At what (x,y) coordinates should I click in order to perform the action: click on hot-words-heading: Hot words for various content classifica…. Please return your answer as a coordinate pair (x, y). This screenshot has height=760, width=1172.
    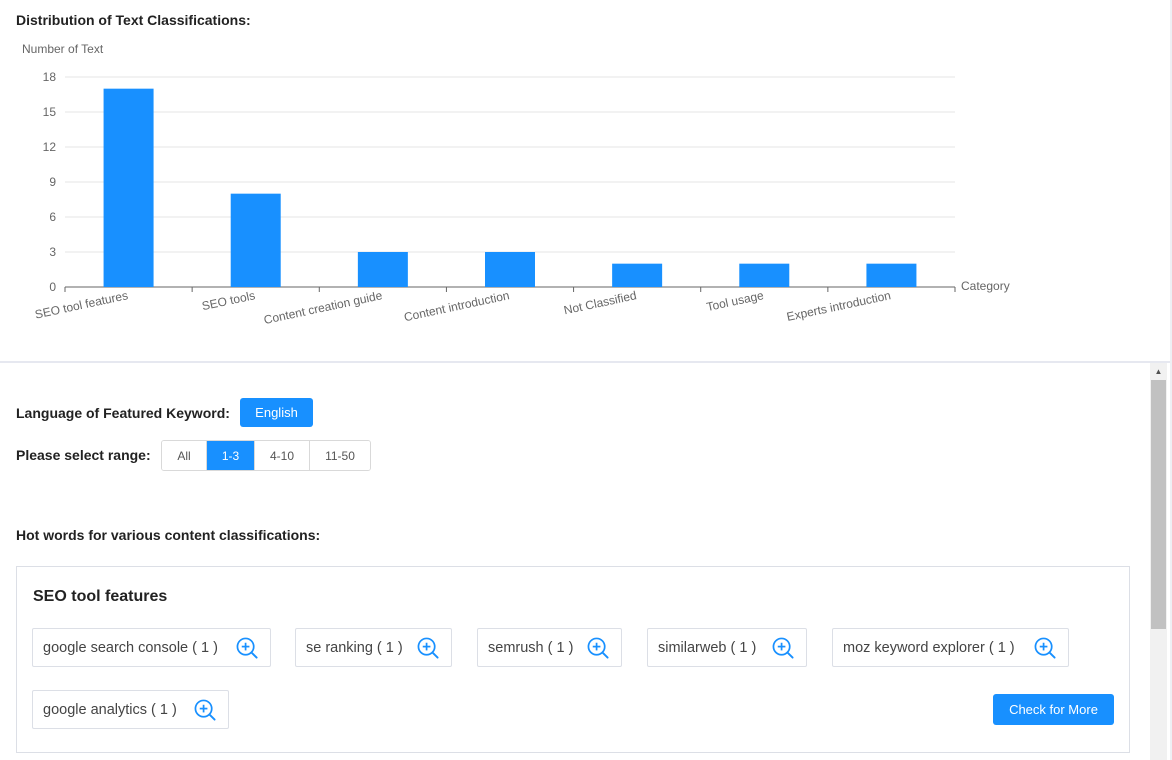
    Looking at the image, I should click on (168, 535).